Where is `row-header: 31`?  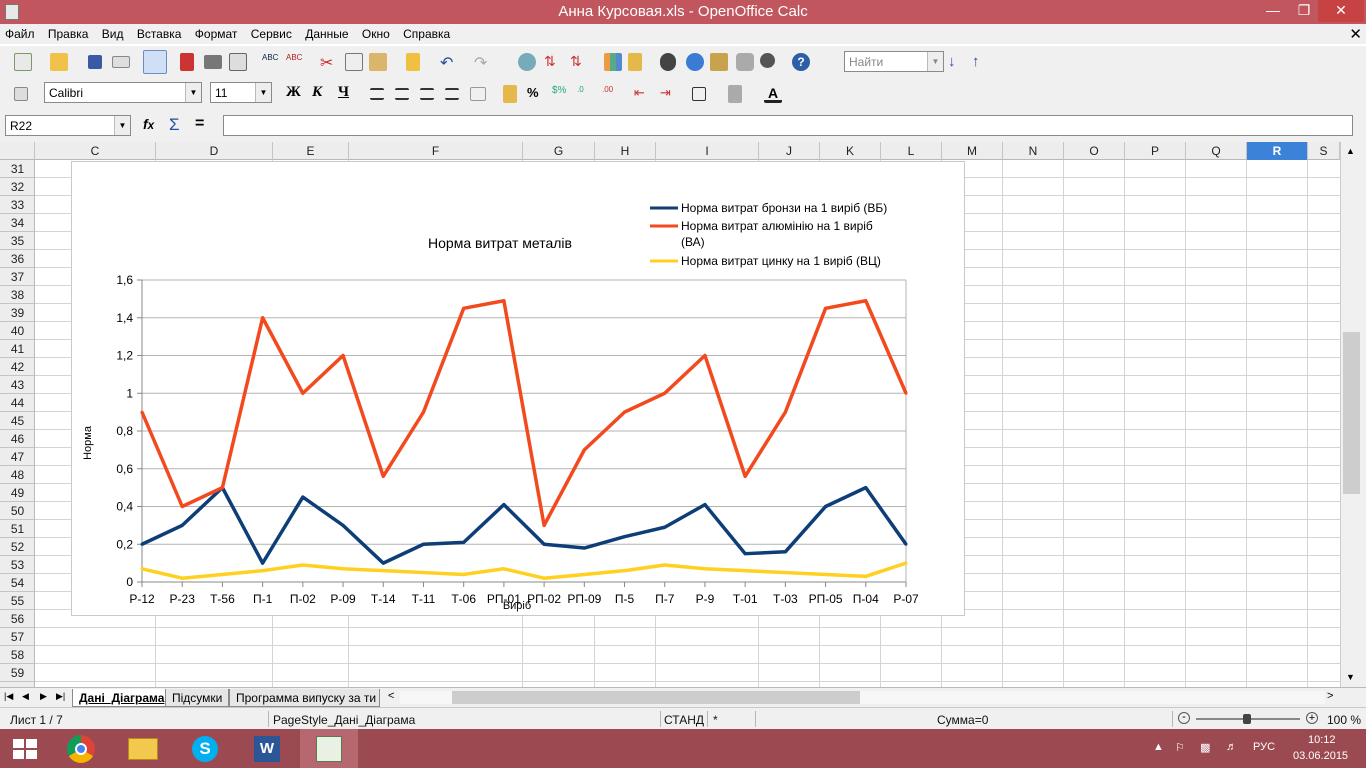 row-header: 31 is located at coordinates (17, 169).